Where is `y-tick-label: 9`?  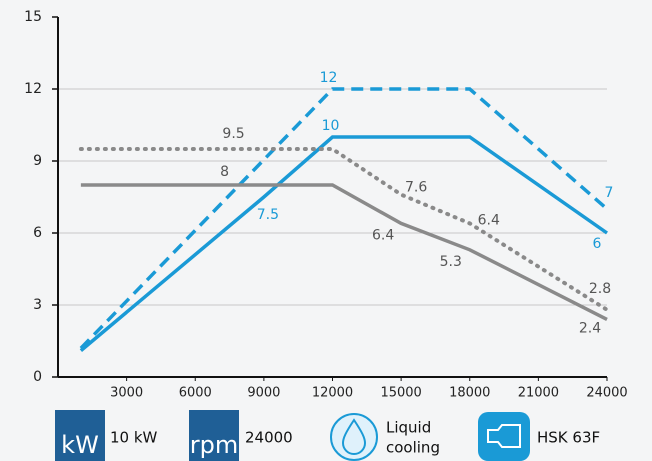 y-tick-label: 9 is located at coordinates (37, 161).